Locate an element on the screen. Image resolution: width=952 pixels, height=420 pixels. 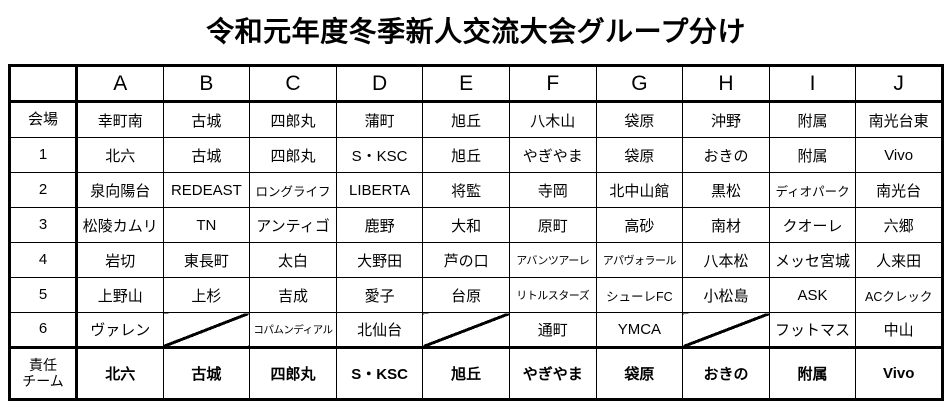
table-row: 会場 幸町南 古城 四郎丸 蒲町 旭丘 八木山 袋原 沖野 附属 南光台東 is located at coordinates (476, 119).